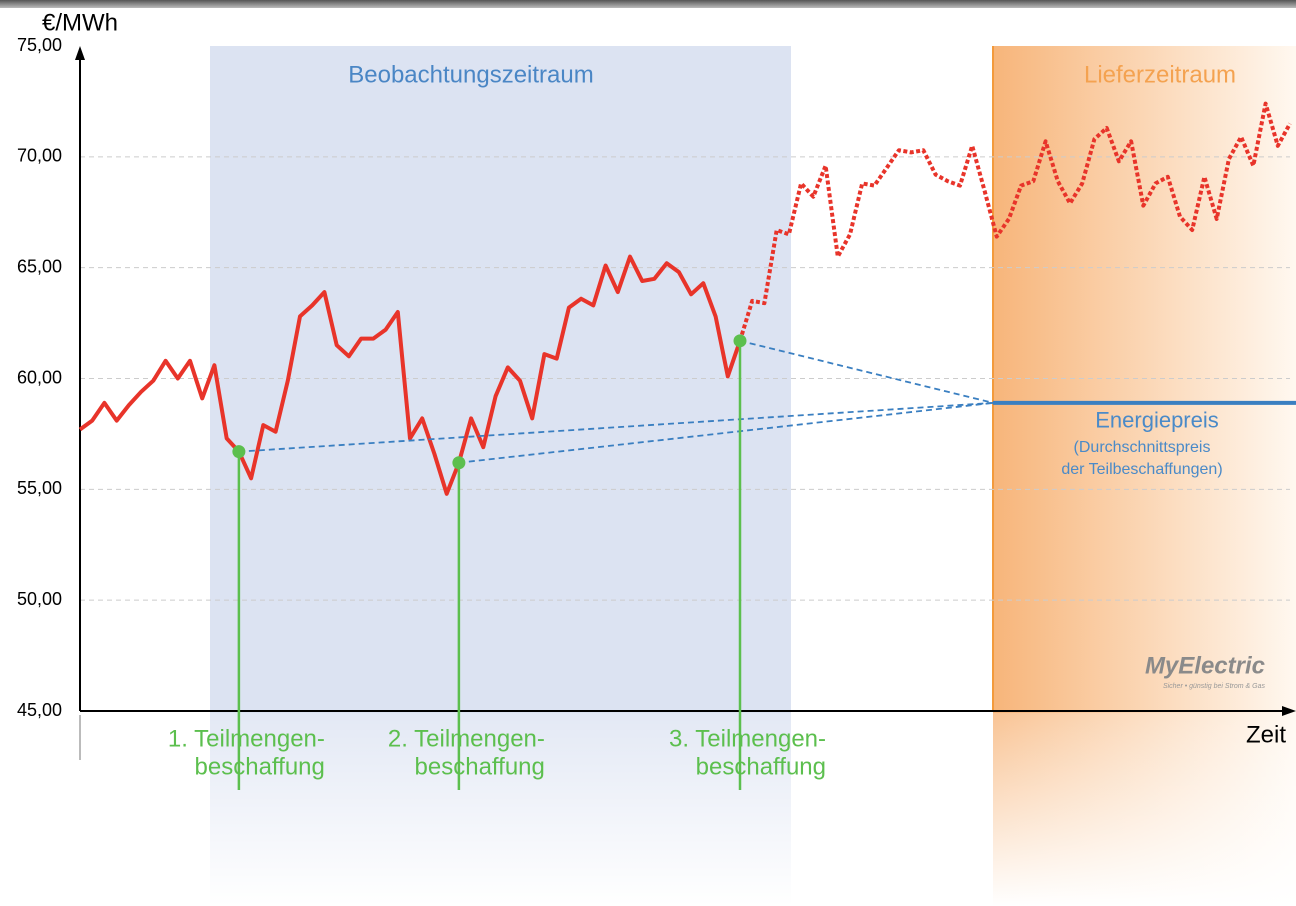  What do you see at coordinates (39, 599) in the screenshot?
I see `y-tick-label: 50,00` at bounding box center [39, 599].